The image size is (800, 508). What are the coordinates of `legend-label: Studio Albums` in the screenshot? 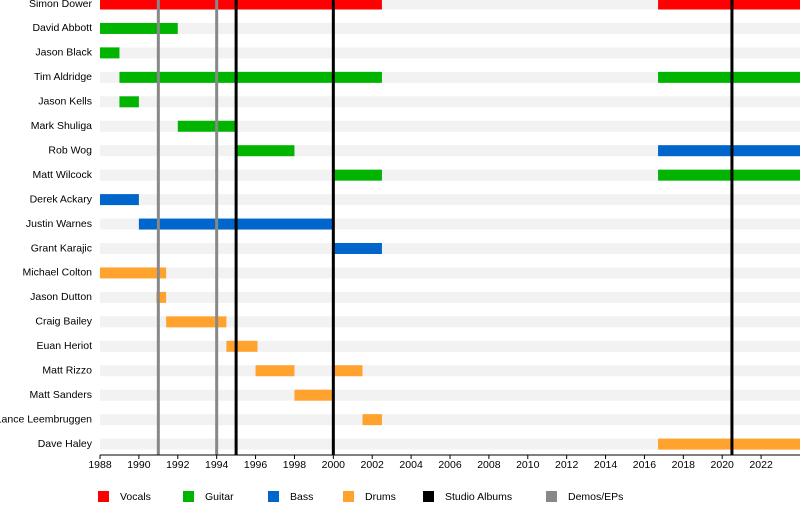 It's located at (478, 497).